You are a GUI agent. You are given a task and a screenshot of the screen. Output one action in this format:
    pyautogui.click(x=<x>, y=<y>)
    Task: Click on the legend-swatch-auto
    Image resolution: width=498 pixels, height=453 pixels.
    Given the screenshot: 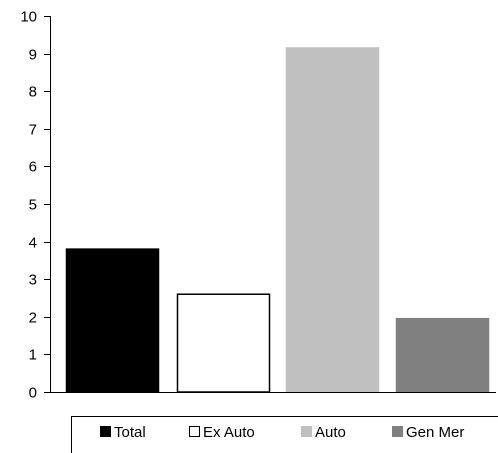 What is the action you would take?
    pyautogui.click(x=306, y=431)
    